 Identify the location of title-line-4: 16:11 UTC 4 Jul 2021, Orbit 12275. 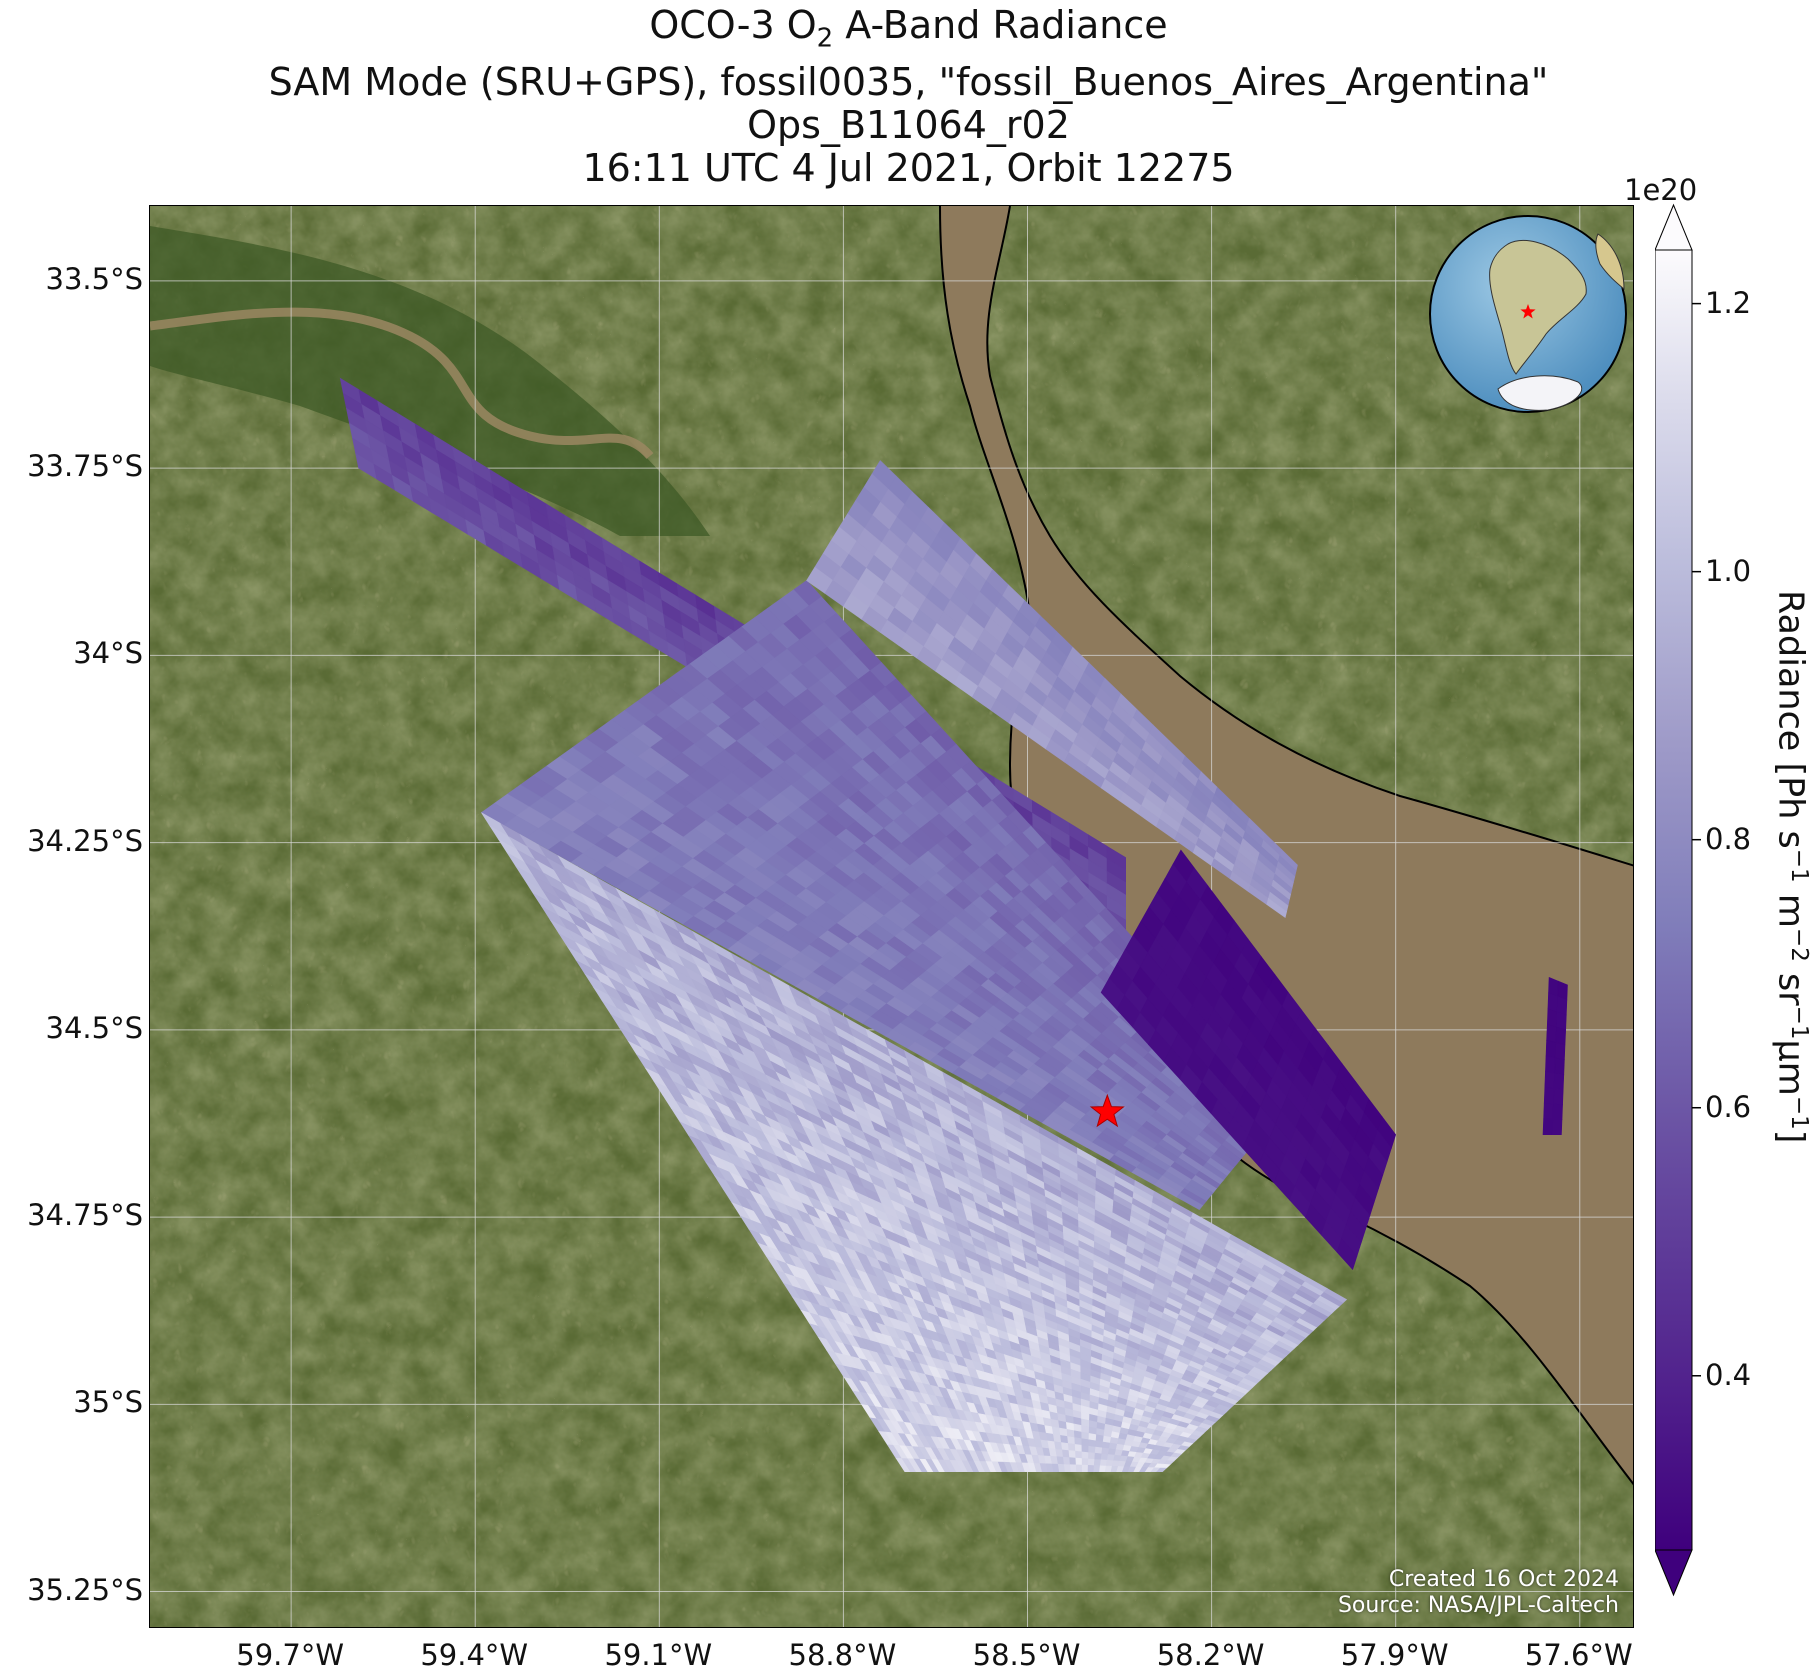
(908, 167).